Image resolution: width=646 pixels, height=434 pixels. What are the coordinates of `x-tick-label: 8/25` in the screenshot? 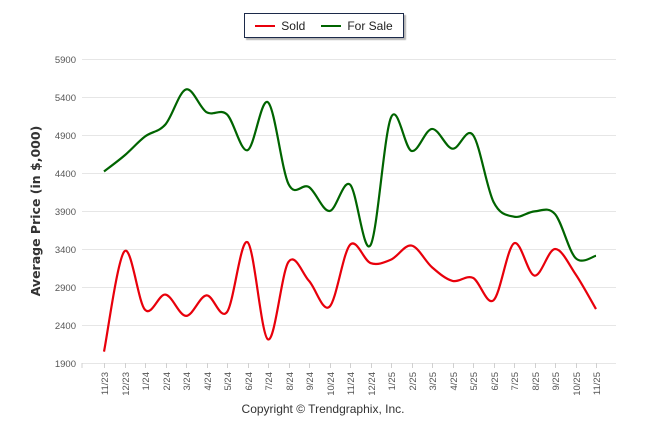 It's located at (536, 381).